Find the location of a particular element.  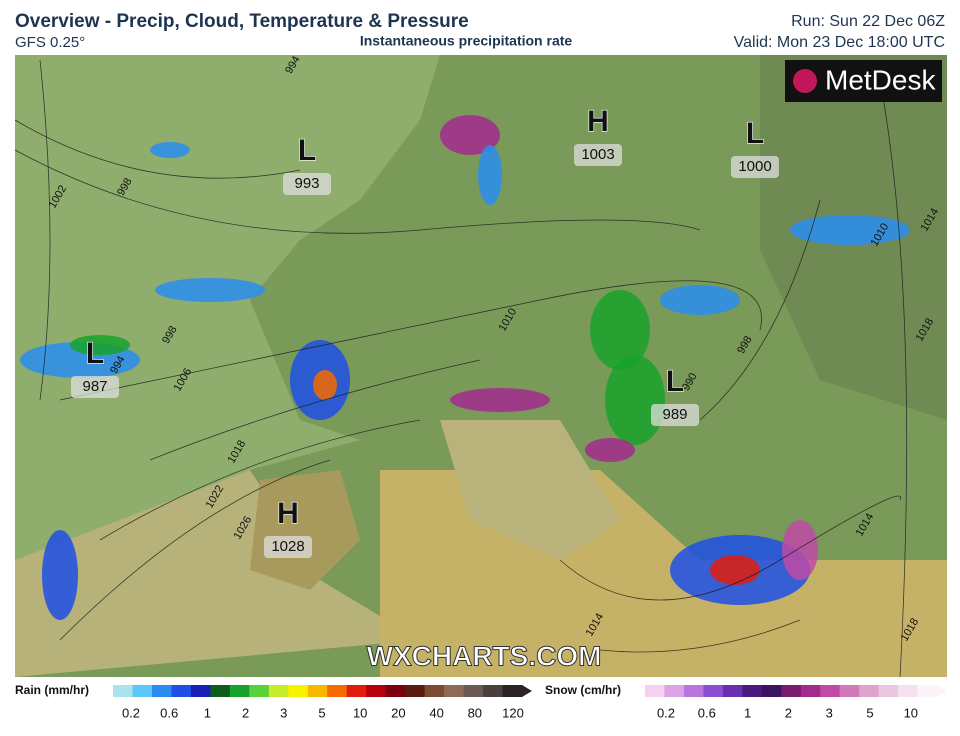

legend: 0.2 0.6 1 2 3 5 10 20 40 80 120 0.2 0.6 1 2 3 5 10 is located at coordinates (530, 702).